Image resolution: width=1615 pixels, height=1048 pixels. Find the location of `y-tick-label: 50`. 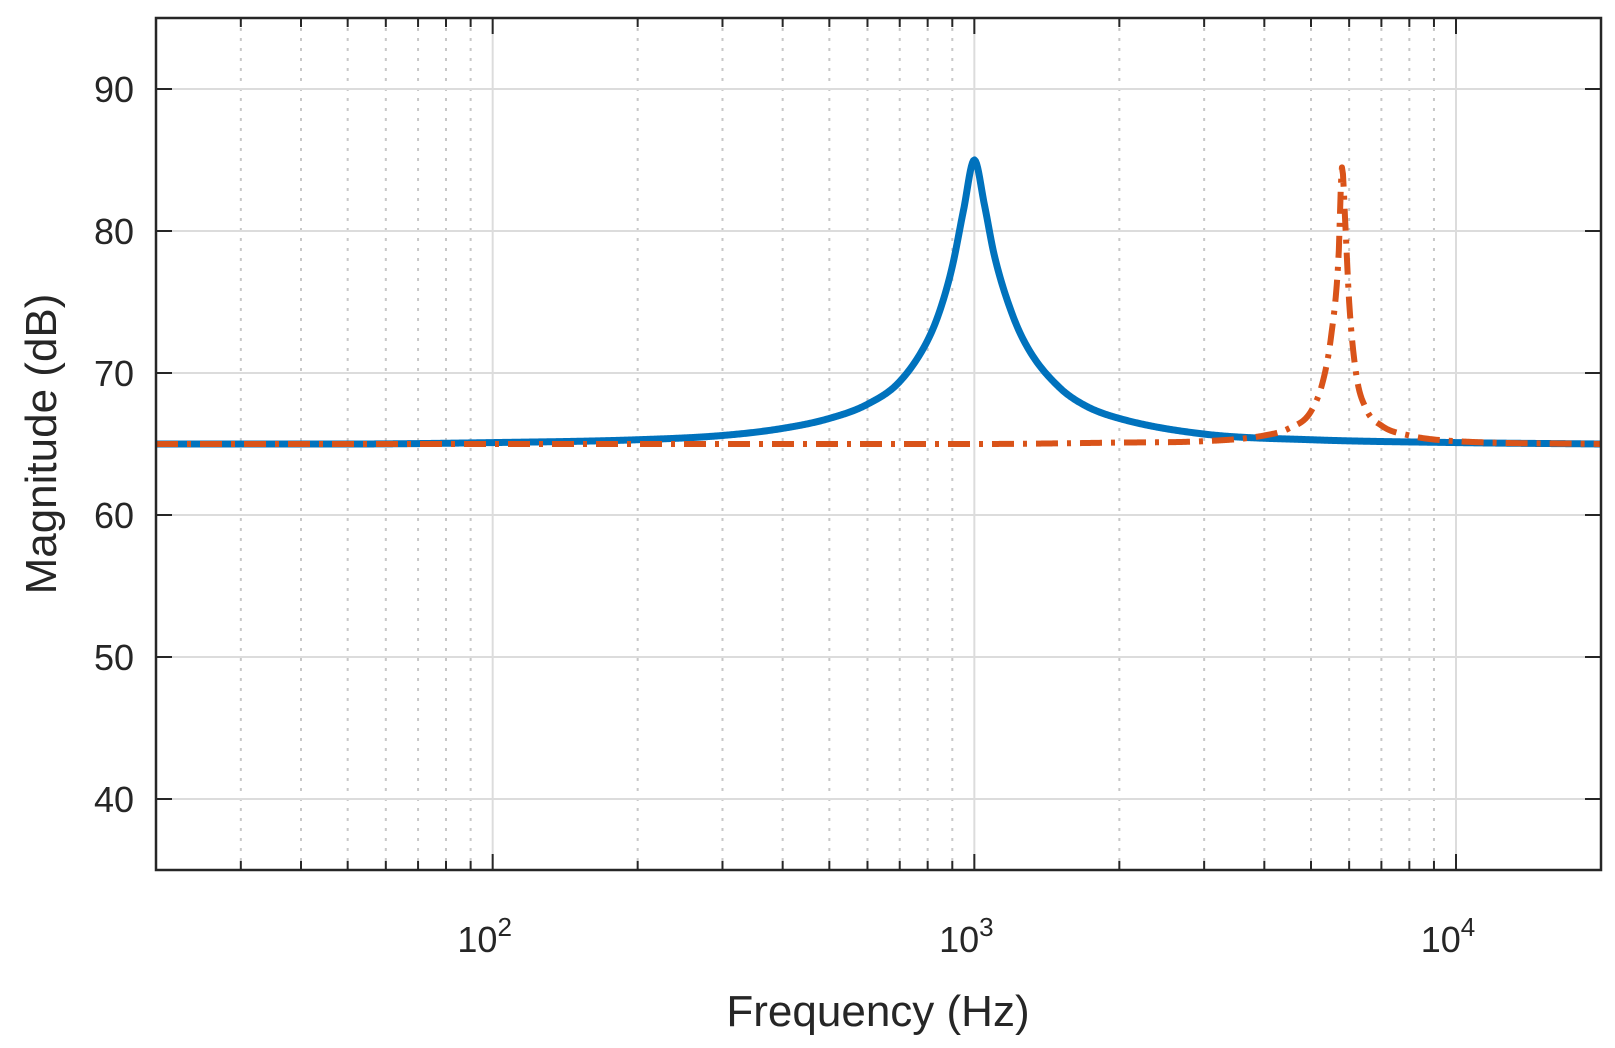

y-tick-label: 50 is located at coordinates (114, 657).